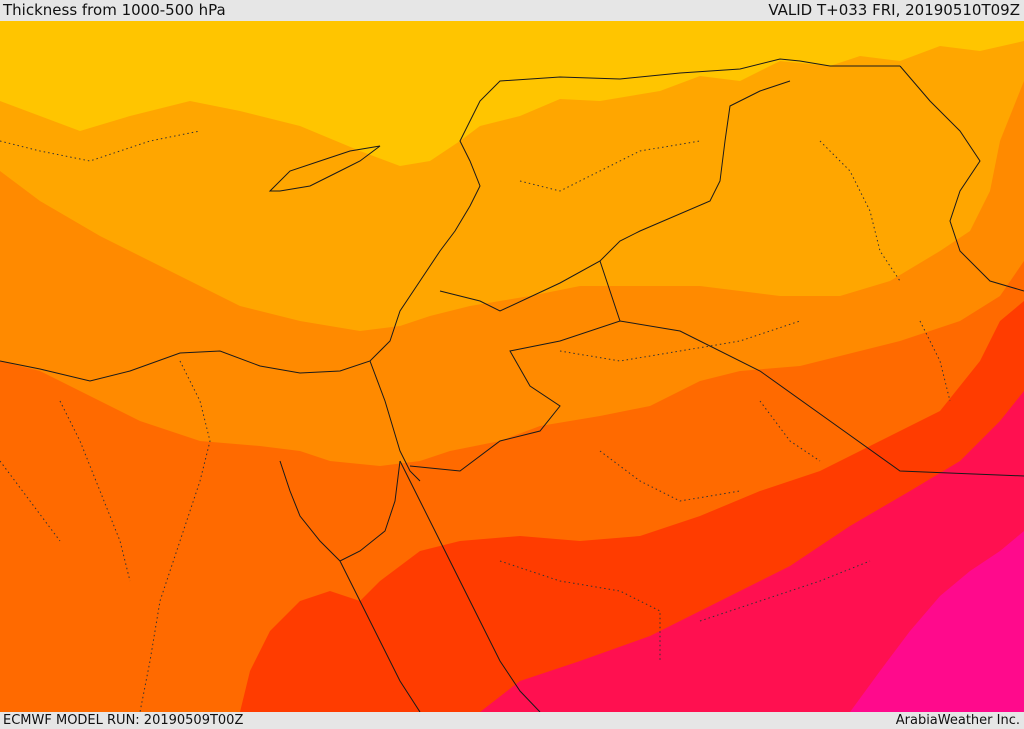 The height and width of the screenshot is (729, 1024). I want to click on band-red-left, so click(320, 651).